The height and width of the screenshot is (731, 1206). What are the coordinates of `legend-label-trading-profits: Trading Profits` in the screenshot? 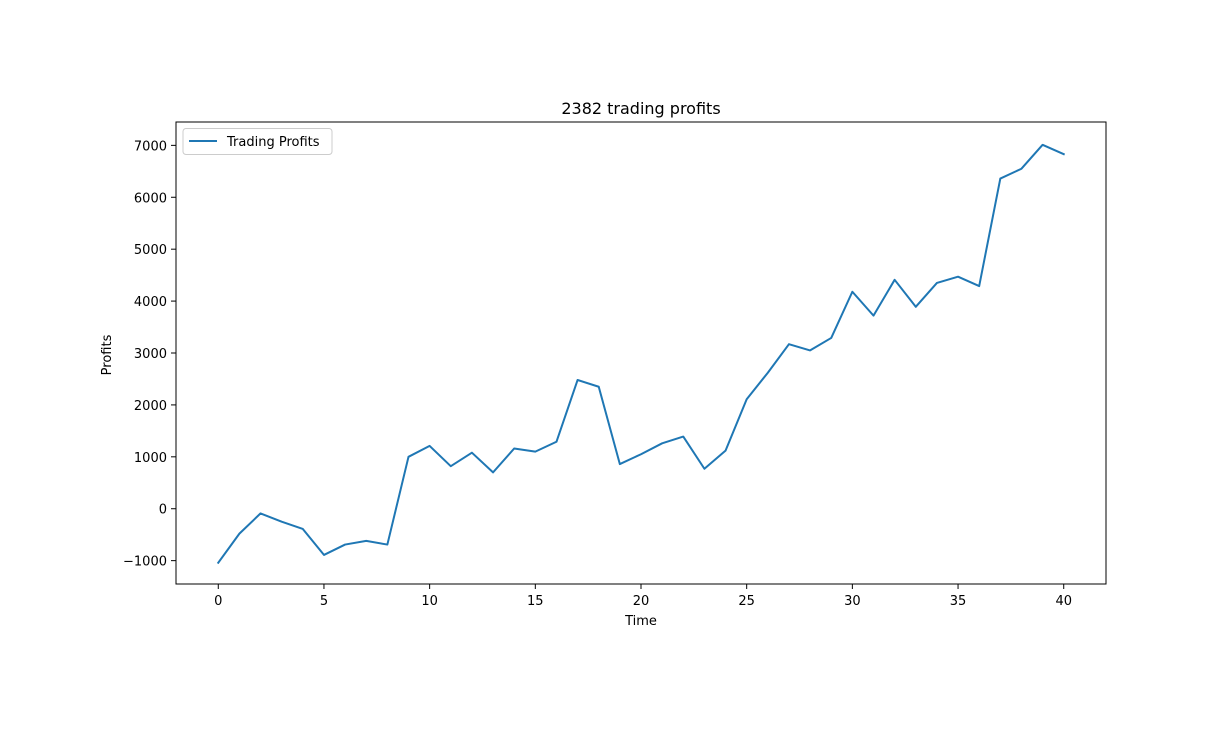 It's located at (273, 142).